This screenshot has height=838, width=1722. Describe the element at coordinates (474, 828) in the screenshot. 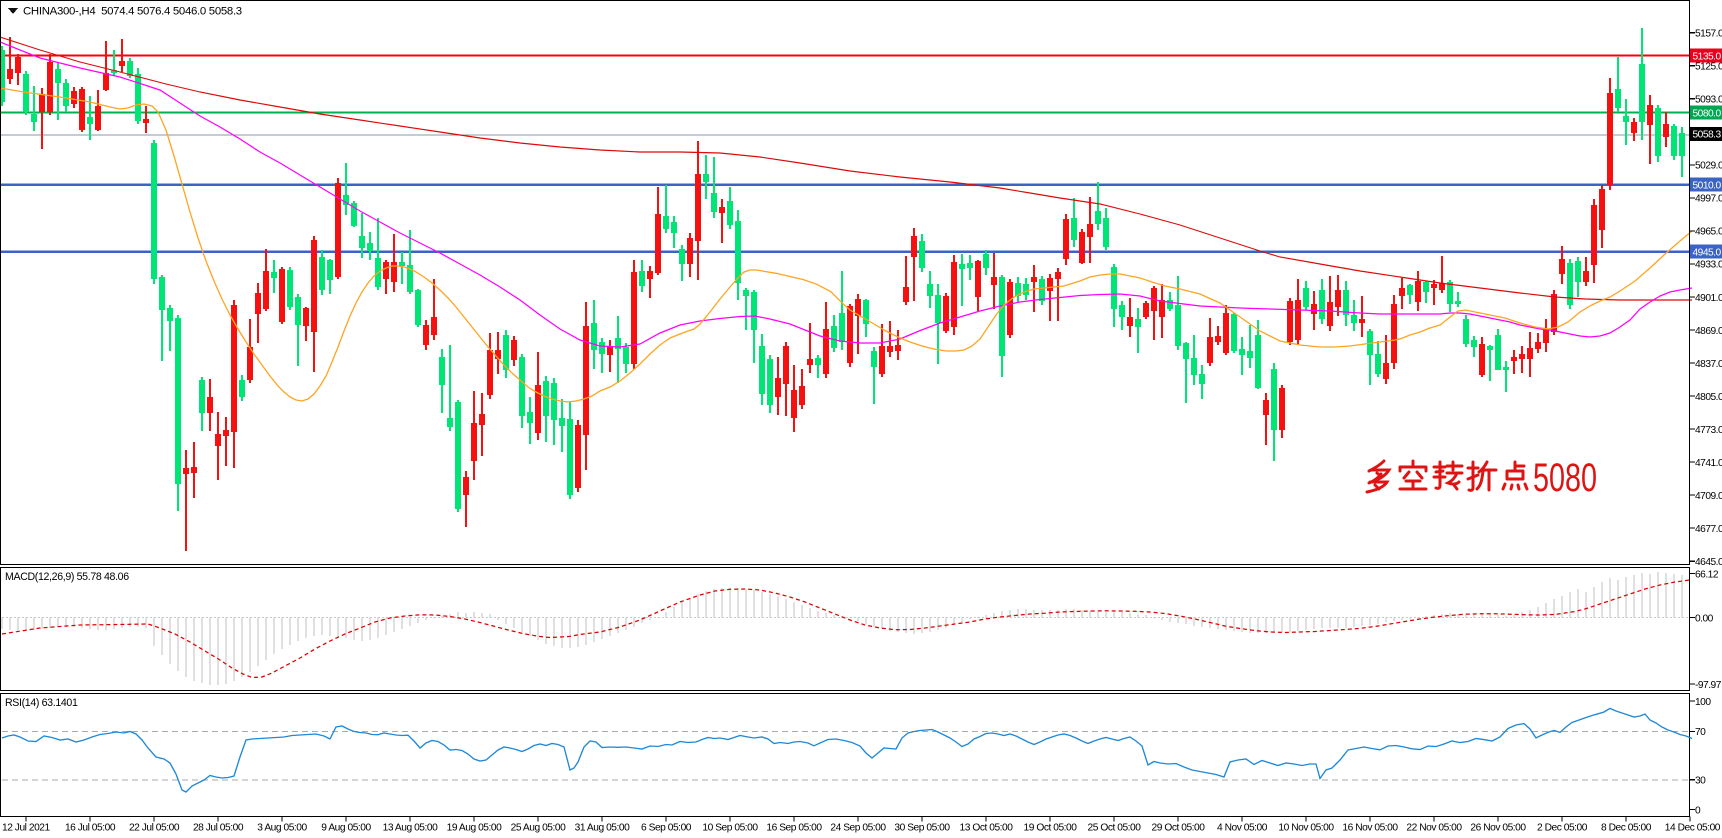

I see `svg-text: 19 Aug 05:00` at that location.